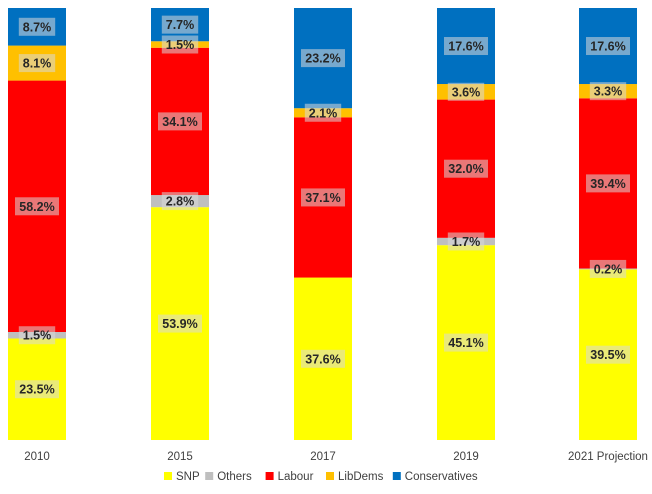  I want to click on legend-item-snp: SNP, so click(182, 477).